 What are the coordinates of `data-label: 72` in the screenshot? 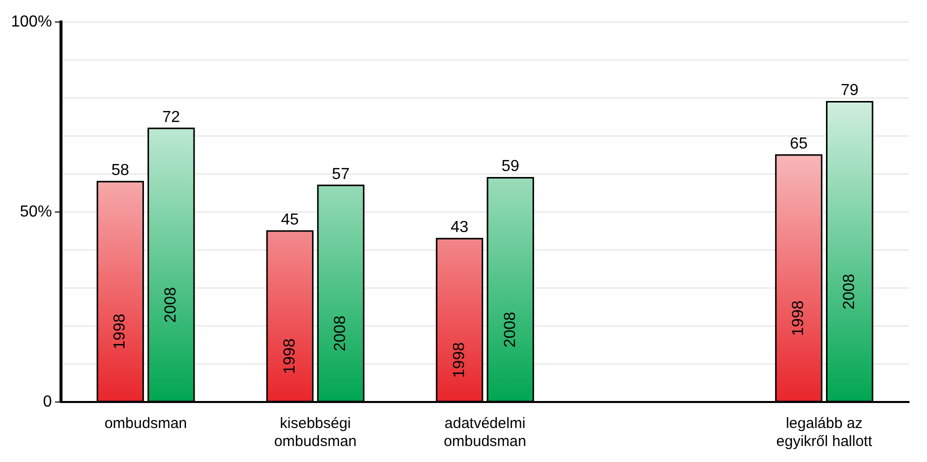 It's located at (171, 117).